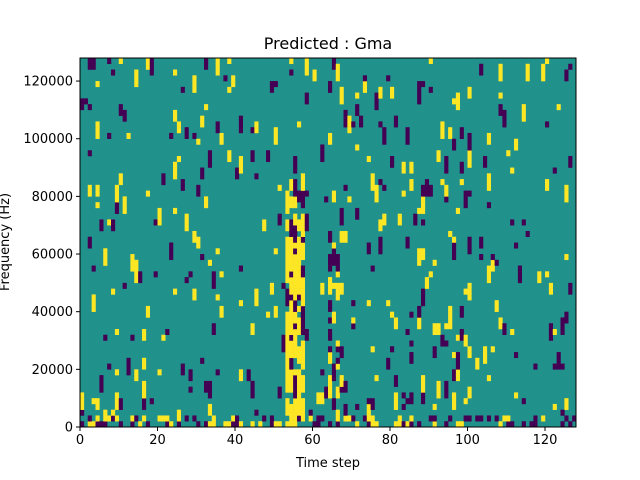 The height and width of the screenshot is (480, 640). What do you see at coordinates (157, 440) in the screenshot?
I see `x-tick-label: 20` at bounding box center [157, 440].